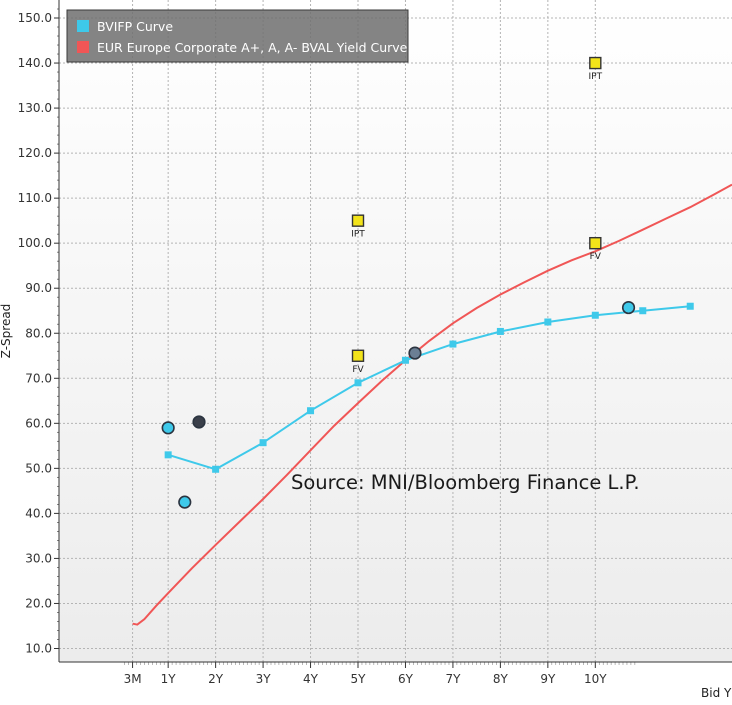 The height and width of the screenshot is (705, 732). What do you see at coordinates (595, 679) in the screenshot?
I see `x-tick-label: 10Y` at bounding box center [595, 679].